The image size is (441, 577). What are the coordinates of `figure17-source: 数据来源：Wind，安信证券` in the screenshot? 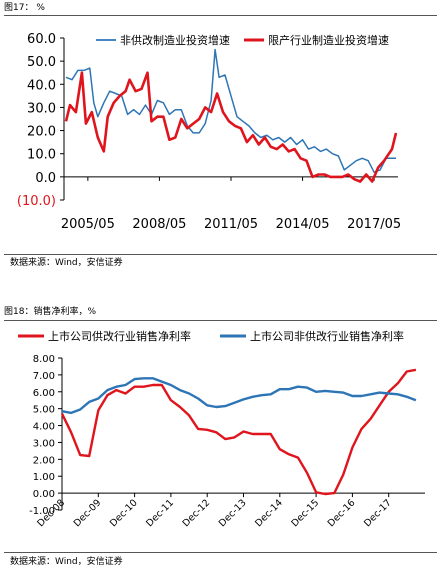 It's located at (66, 263).